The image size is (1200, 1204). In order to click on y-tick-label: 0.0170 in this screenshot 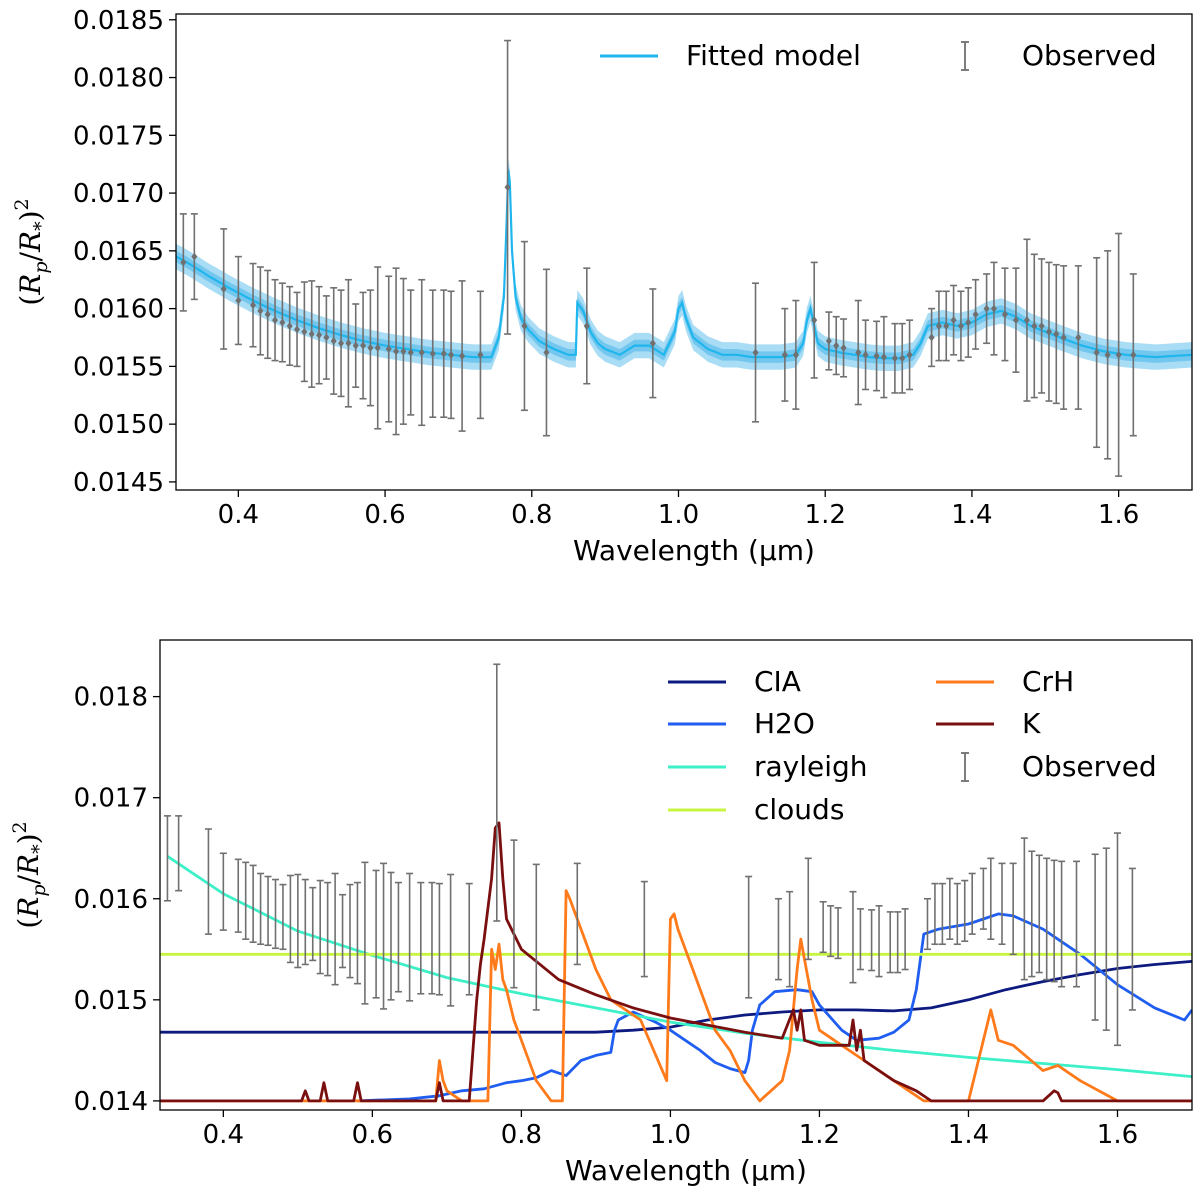, I will do `click(118, 194)`.